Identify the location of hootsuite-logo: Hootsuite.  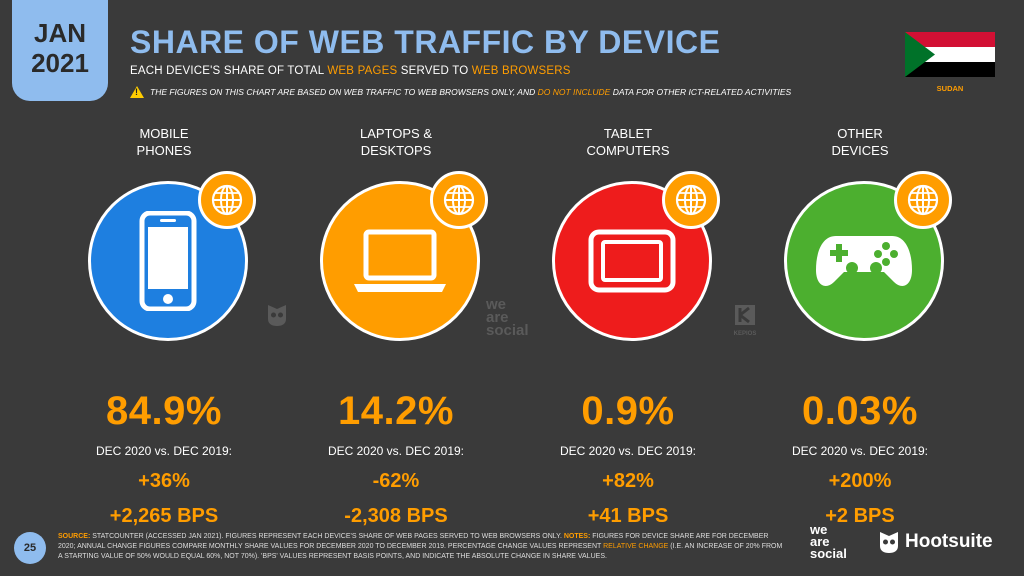
(935, 542).